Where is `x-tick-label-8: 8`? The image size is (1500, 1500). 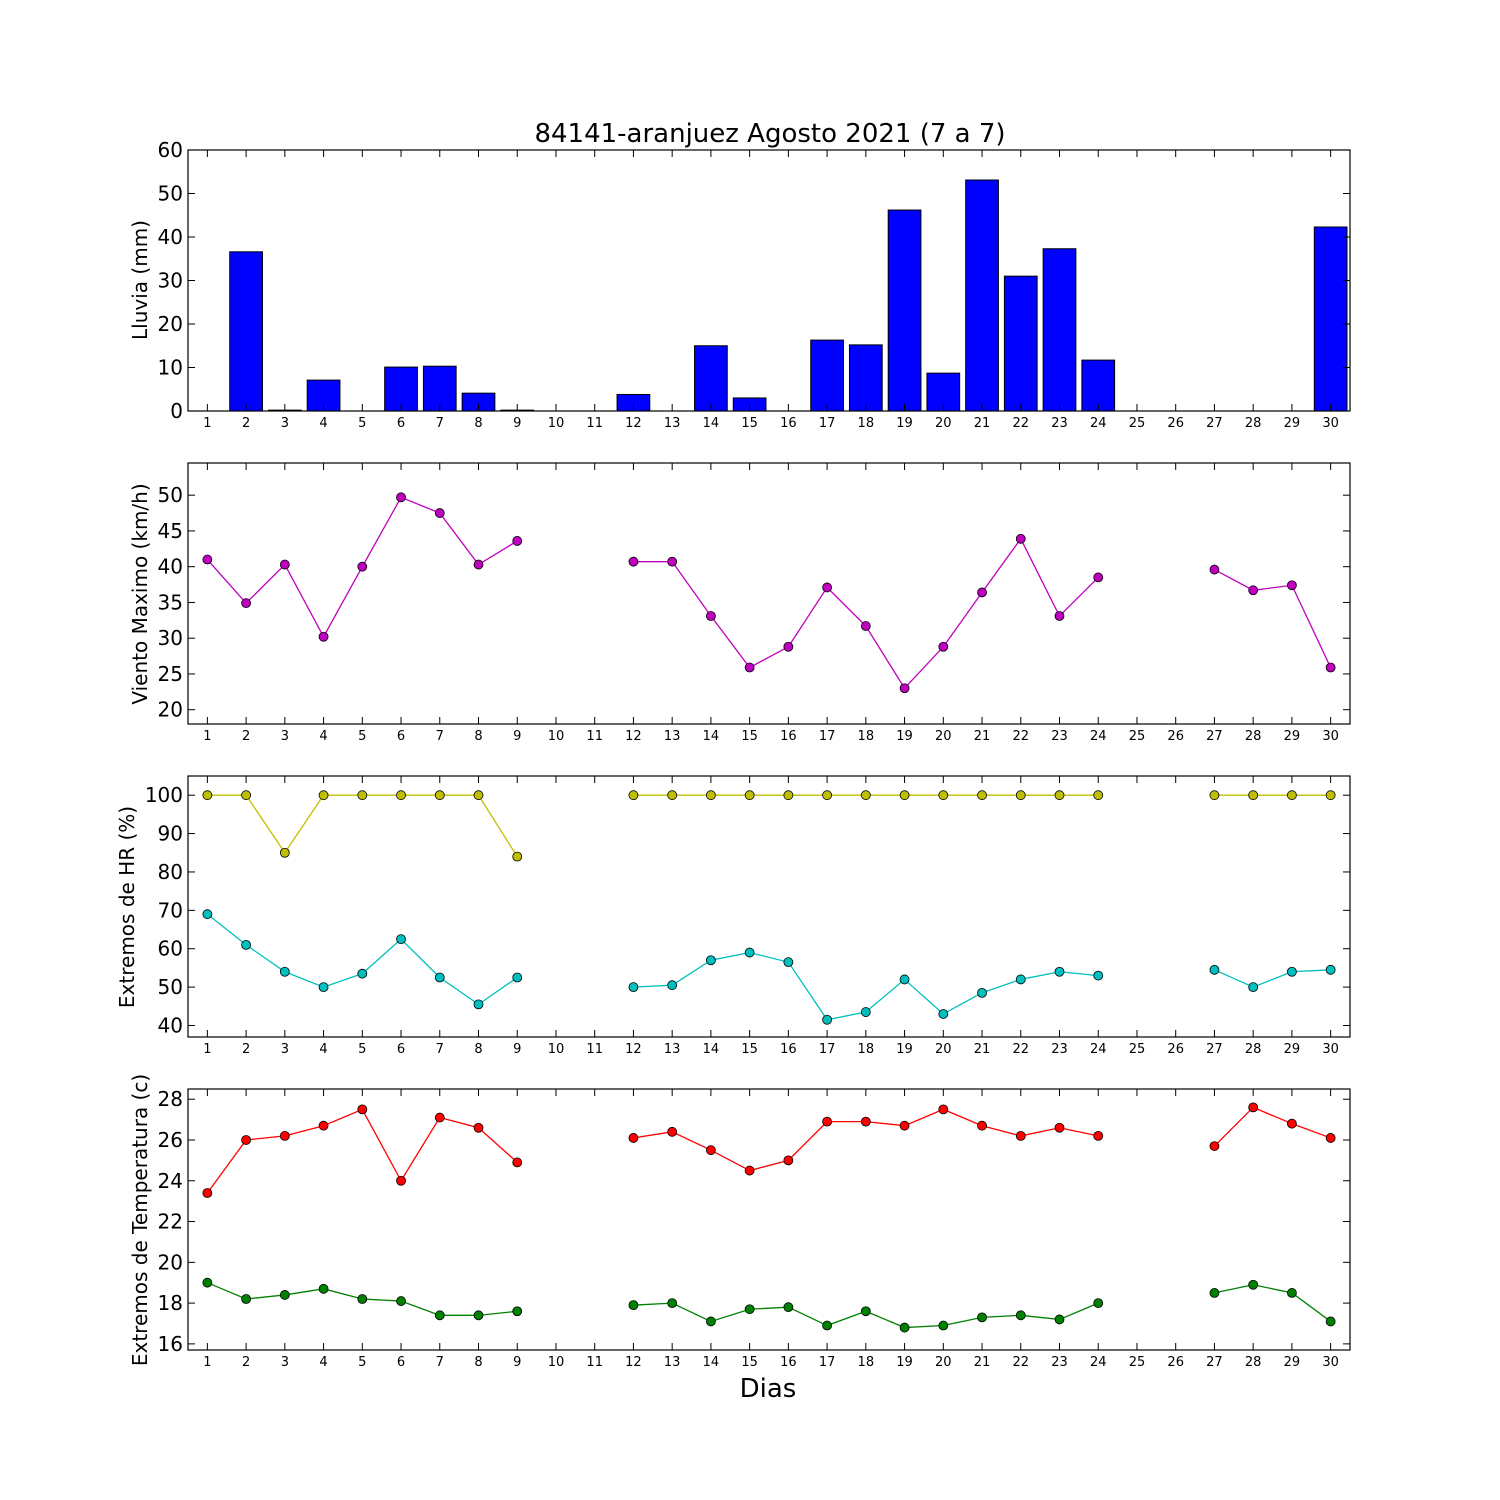 x-tick-label-8: 8 is located at coordinates (478, 736).